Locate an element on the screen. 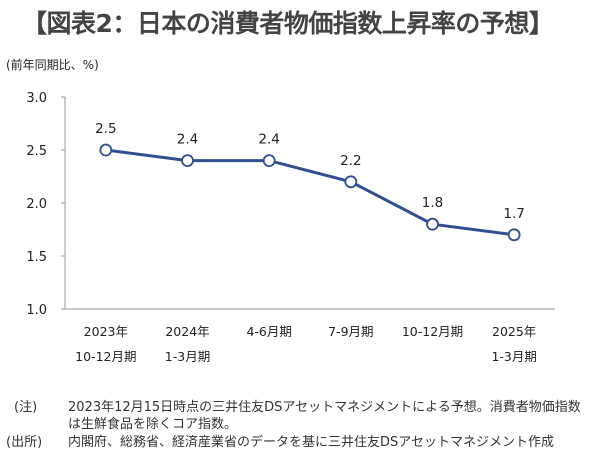 This screenshot has height=466, width=600. source-label: (出所) is located at coordinates (24, 442).